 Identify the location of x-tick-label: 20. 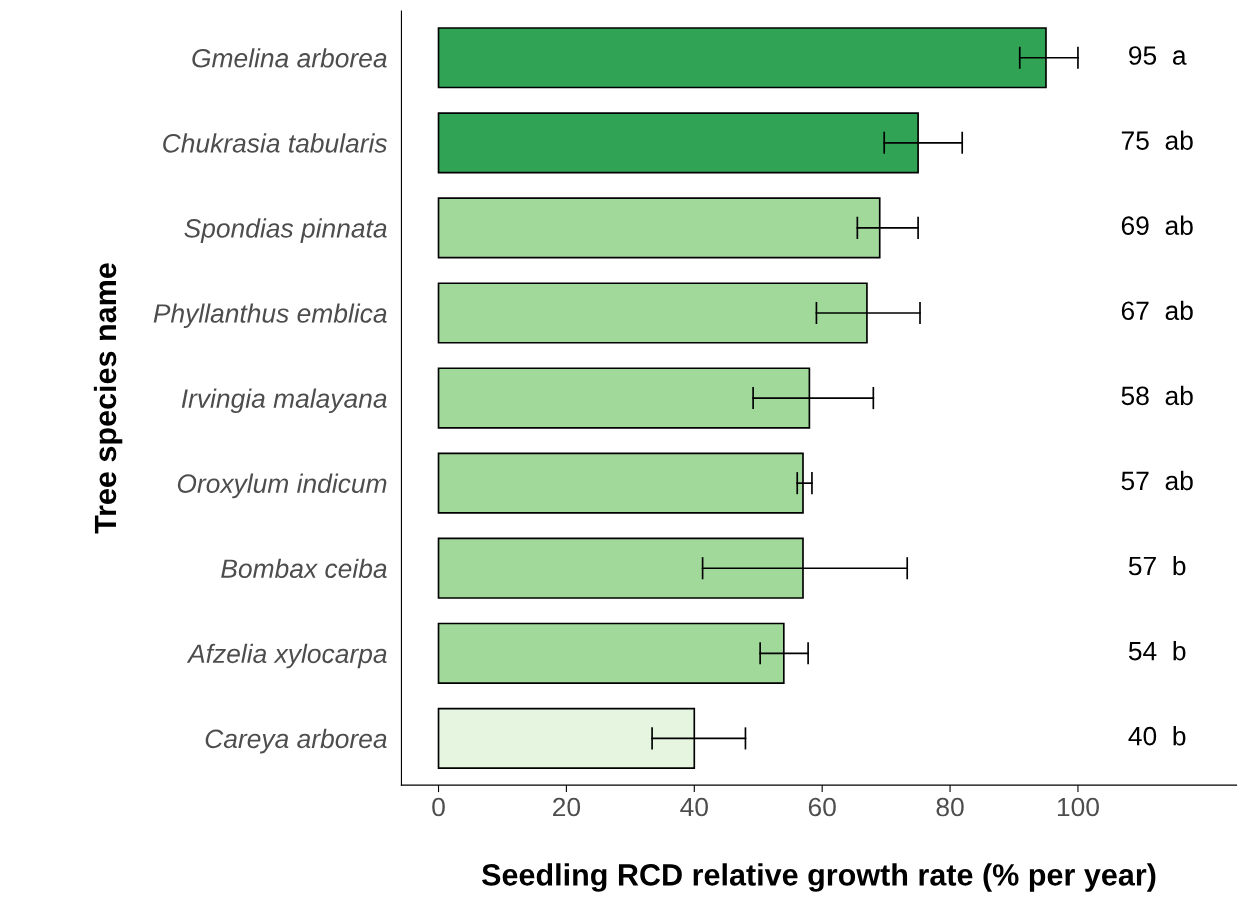
(567, 807).